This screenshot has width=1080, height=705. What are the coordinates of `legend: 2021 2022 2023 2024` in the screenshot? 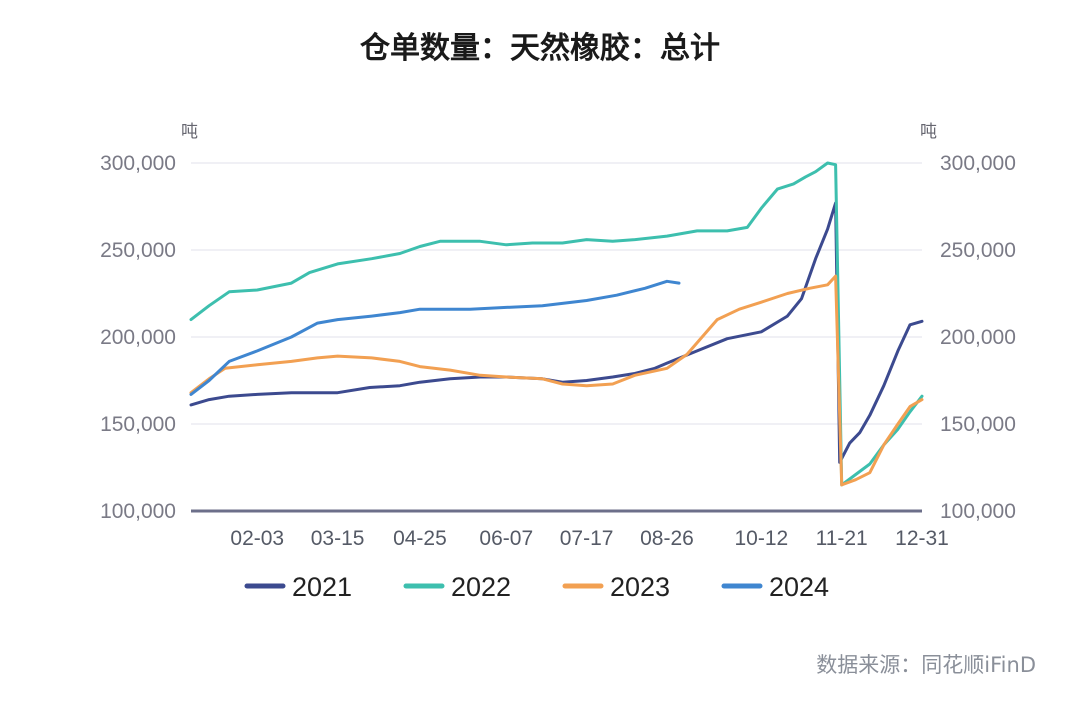 It's located at (536, 587).